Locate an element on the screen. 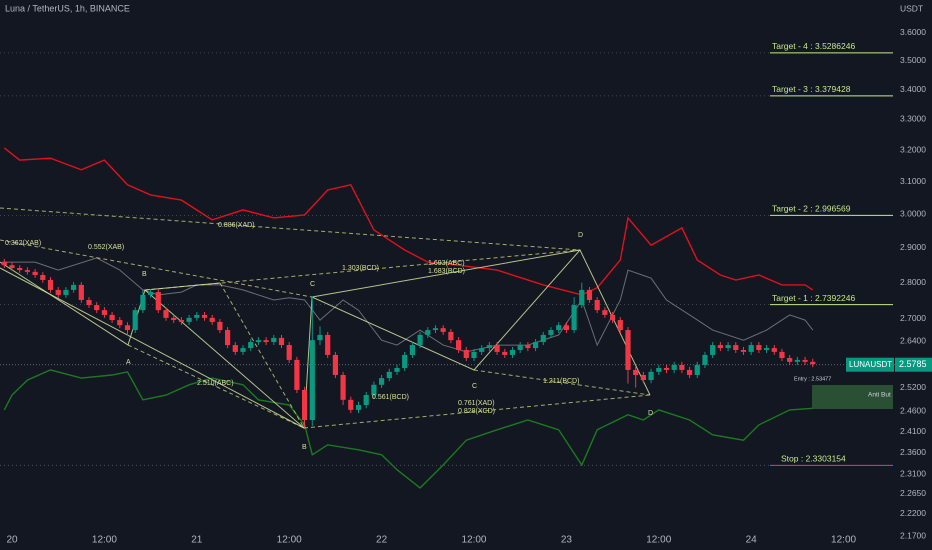  pattern-ratio: 0.362(XAB) is located at coordinates (23, 243).